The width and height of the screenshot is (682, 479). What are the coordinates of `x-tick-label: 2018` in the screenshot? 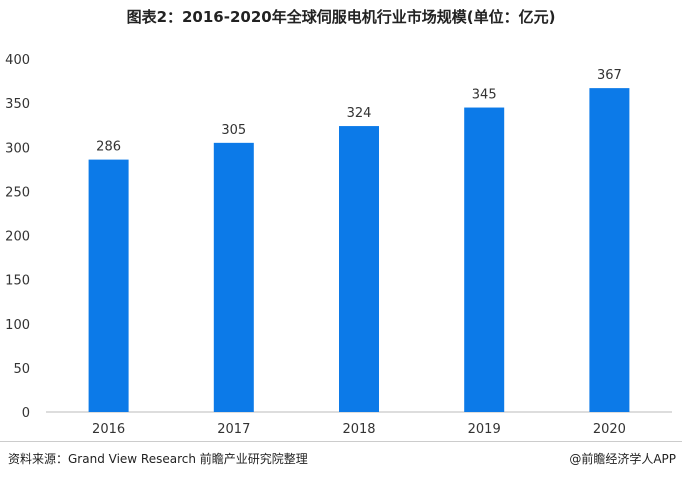 It's located at (358, 429).